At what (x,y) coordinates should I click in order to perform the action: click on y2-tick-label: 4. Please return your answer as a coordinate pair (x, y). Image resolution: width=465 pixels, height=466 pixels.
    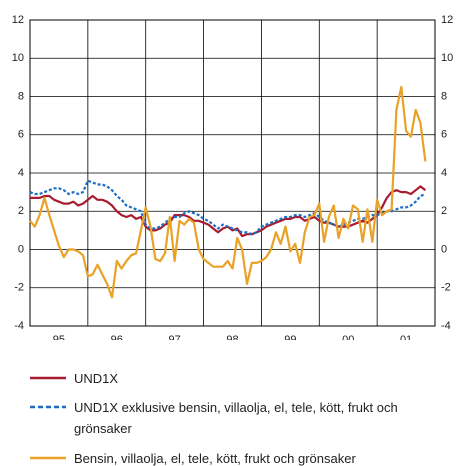
    Looking at the image, I should click on (444, 173).